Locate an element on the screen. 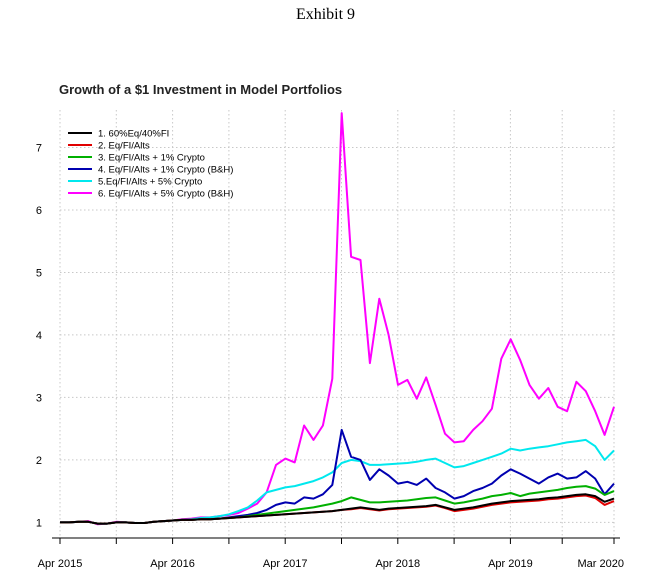 This screenshot has width=651, height=584. legend-label-1: 1. 60%Eq/40%FI is located at coordinates (133, 134).